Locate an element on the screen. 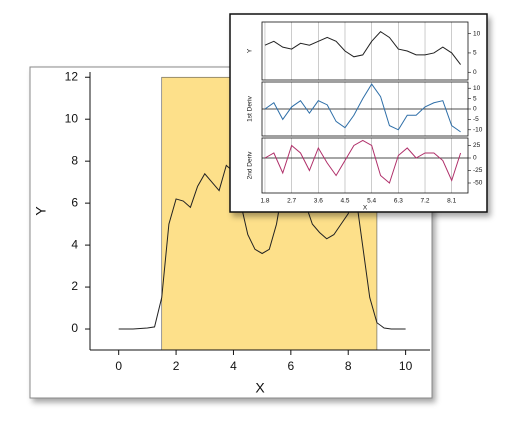 The width and height of the screenshot is (530, 435). y-tick-label: 2 is located at coordinates (74, 286).